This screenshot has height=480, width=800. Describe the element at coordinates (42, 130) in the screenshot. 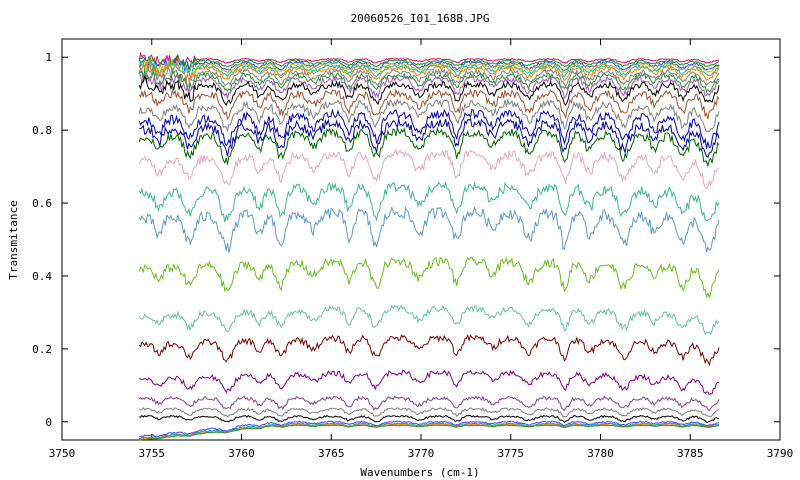

I see `y-tick-label: 0.8` at that location.